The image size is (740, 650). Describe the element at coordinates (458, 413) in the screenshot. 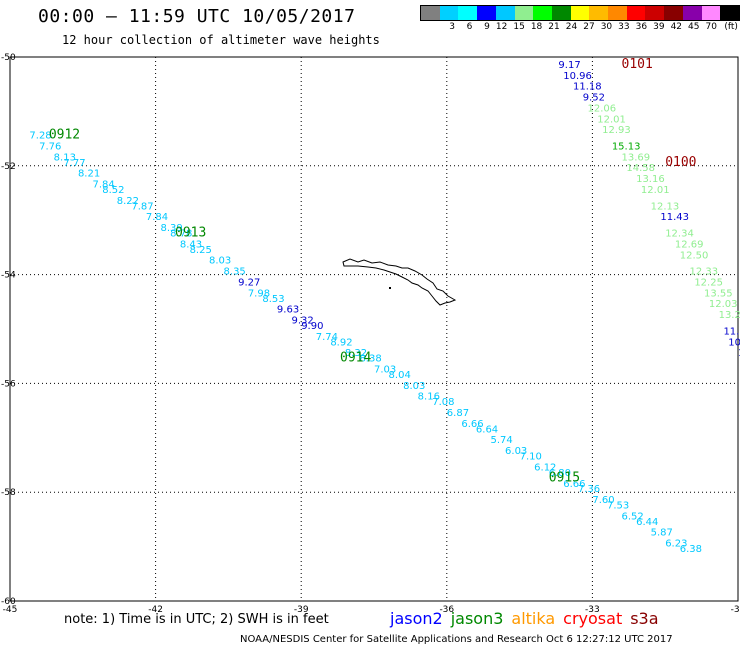

I see `wave-height-value: 6.87` at that location.